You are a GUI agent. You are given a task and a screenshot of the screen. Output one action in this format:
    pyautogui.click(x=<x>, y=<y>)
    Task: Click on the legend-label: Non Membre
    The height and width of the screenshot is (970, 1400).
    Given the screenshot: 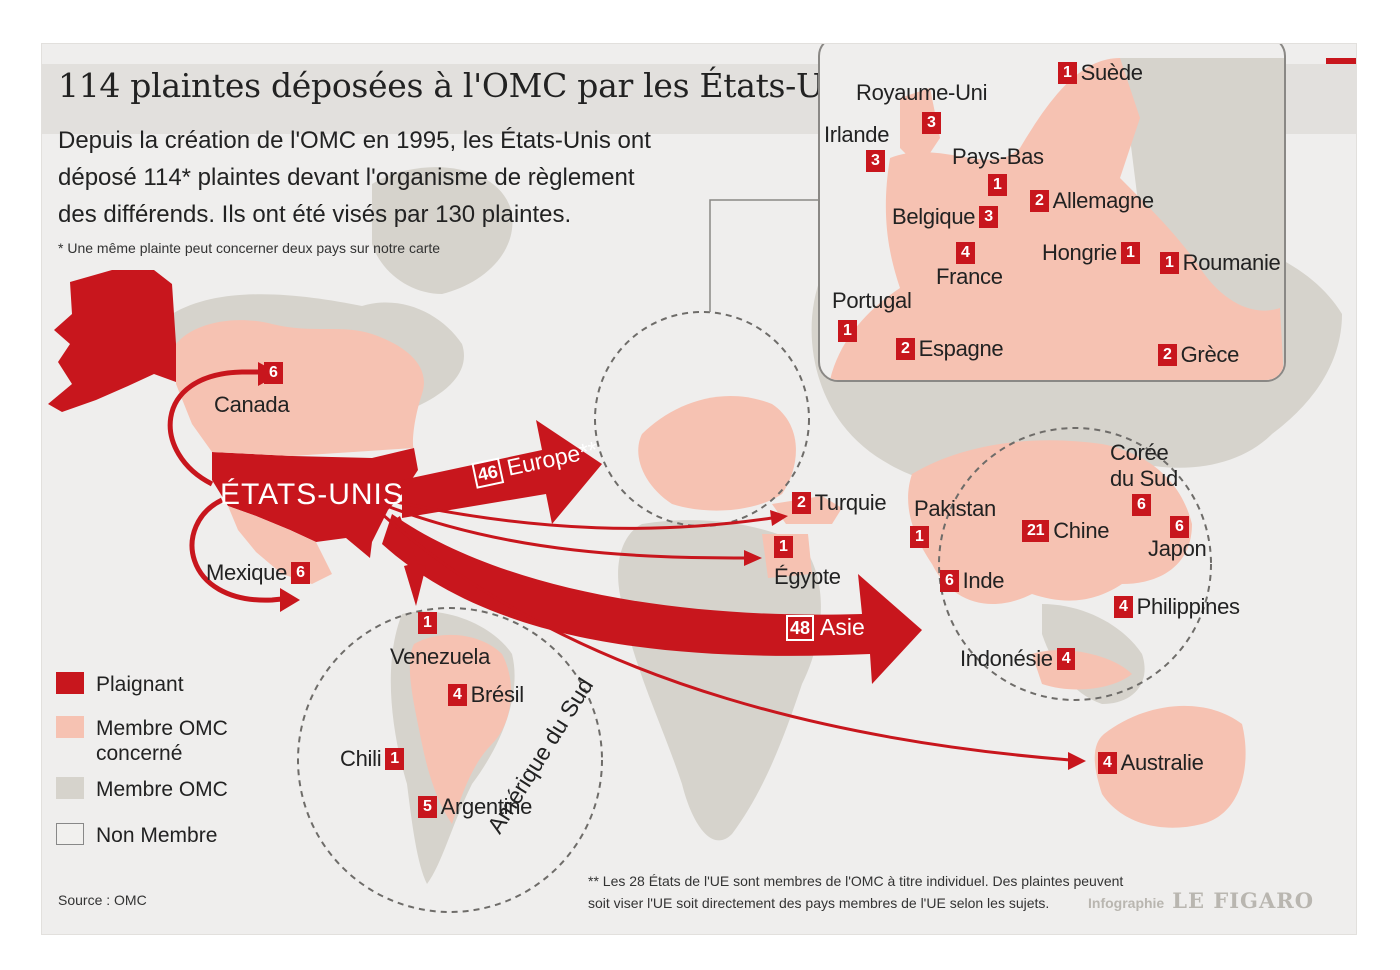 What is the action you would take?
    pyautogui.click(x=157, y=835)
    